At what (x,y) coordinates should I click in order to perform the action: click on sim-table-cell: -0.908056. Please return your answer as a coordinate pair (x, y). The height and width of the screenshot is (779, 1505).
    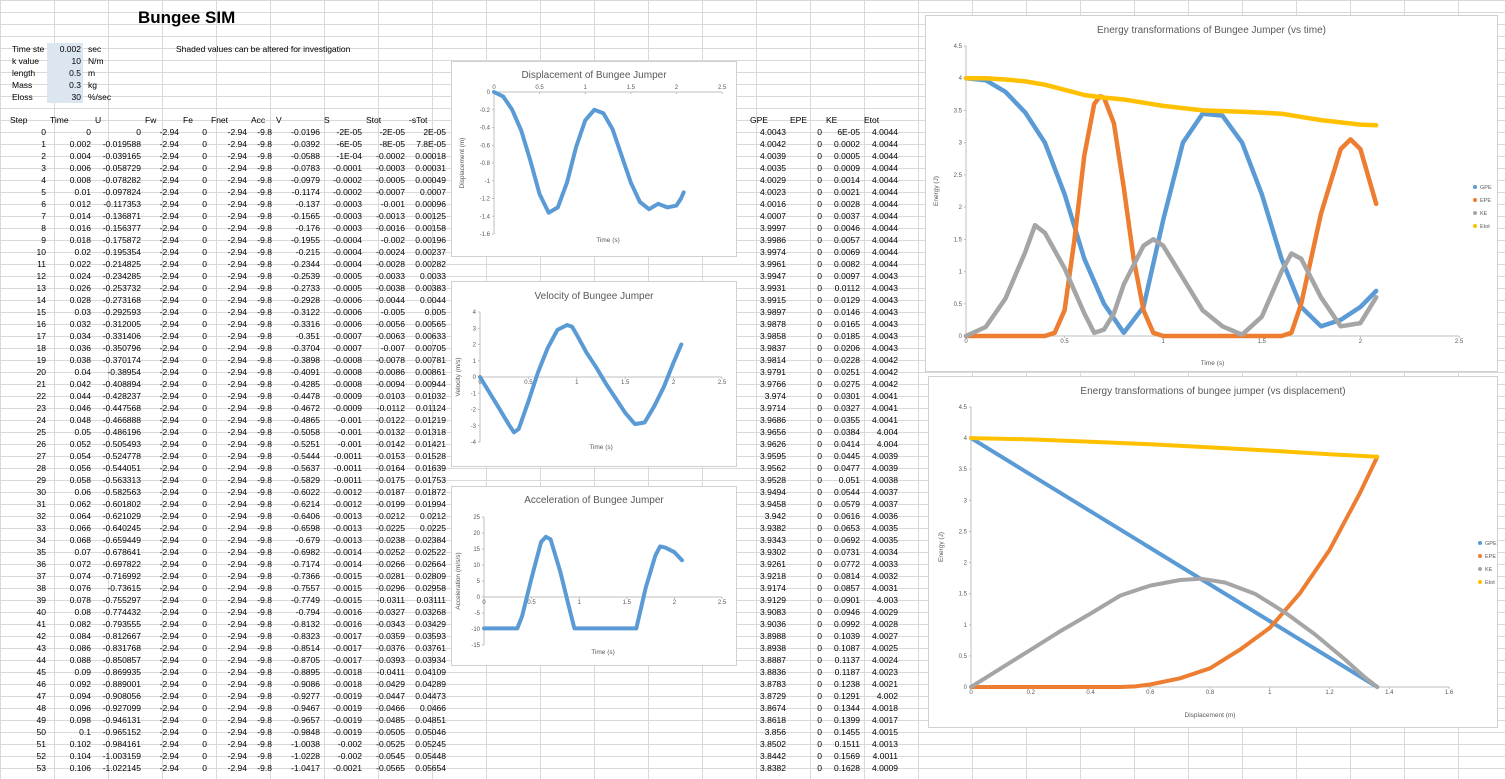
    Looking at the image, I should click on (121, 696).